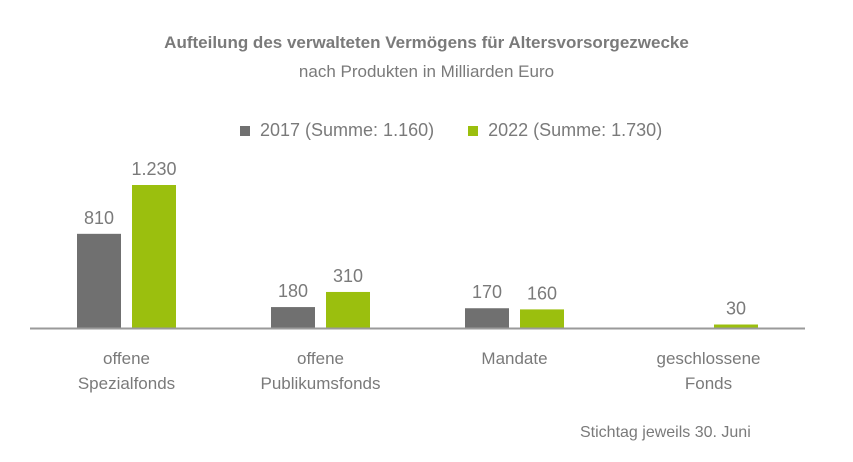 This screenshot has height=462, width=853. What do you see at coordinates (487, 292) in the screenshot?
I see `data-label-2017-2: 170` at bounding box center [487, 292].